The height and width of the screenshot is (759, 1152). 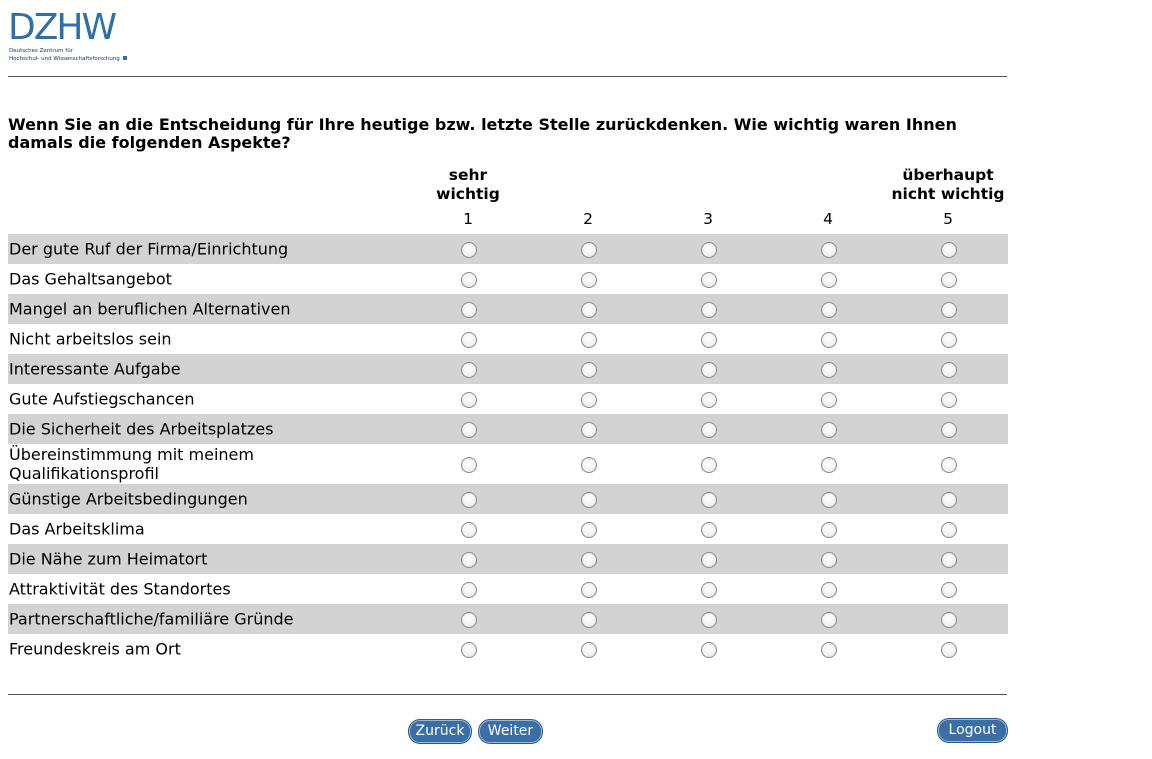 What do you see at coordinates (508, 429) in the screenshot?
I see `matrix-row: Die Sicherheit des Arbeitsplatzes` at bounding box center [508, 429].